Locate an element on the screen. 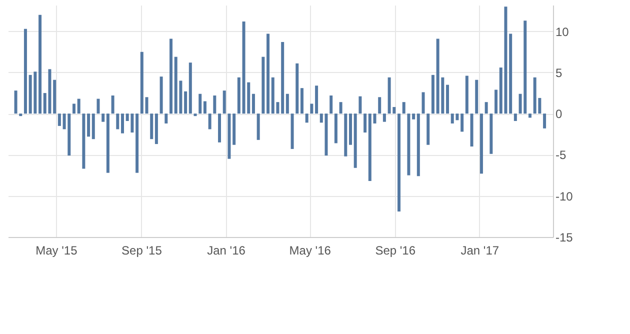 The height and width of the screenshot is (334, 630). y-tick-label: -5 is located at coordinates (561, 155).